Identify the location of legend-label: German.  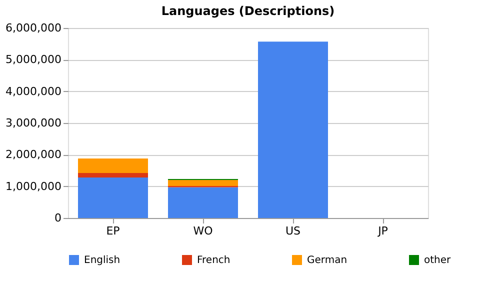
(327, 260).